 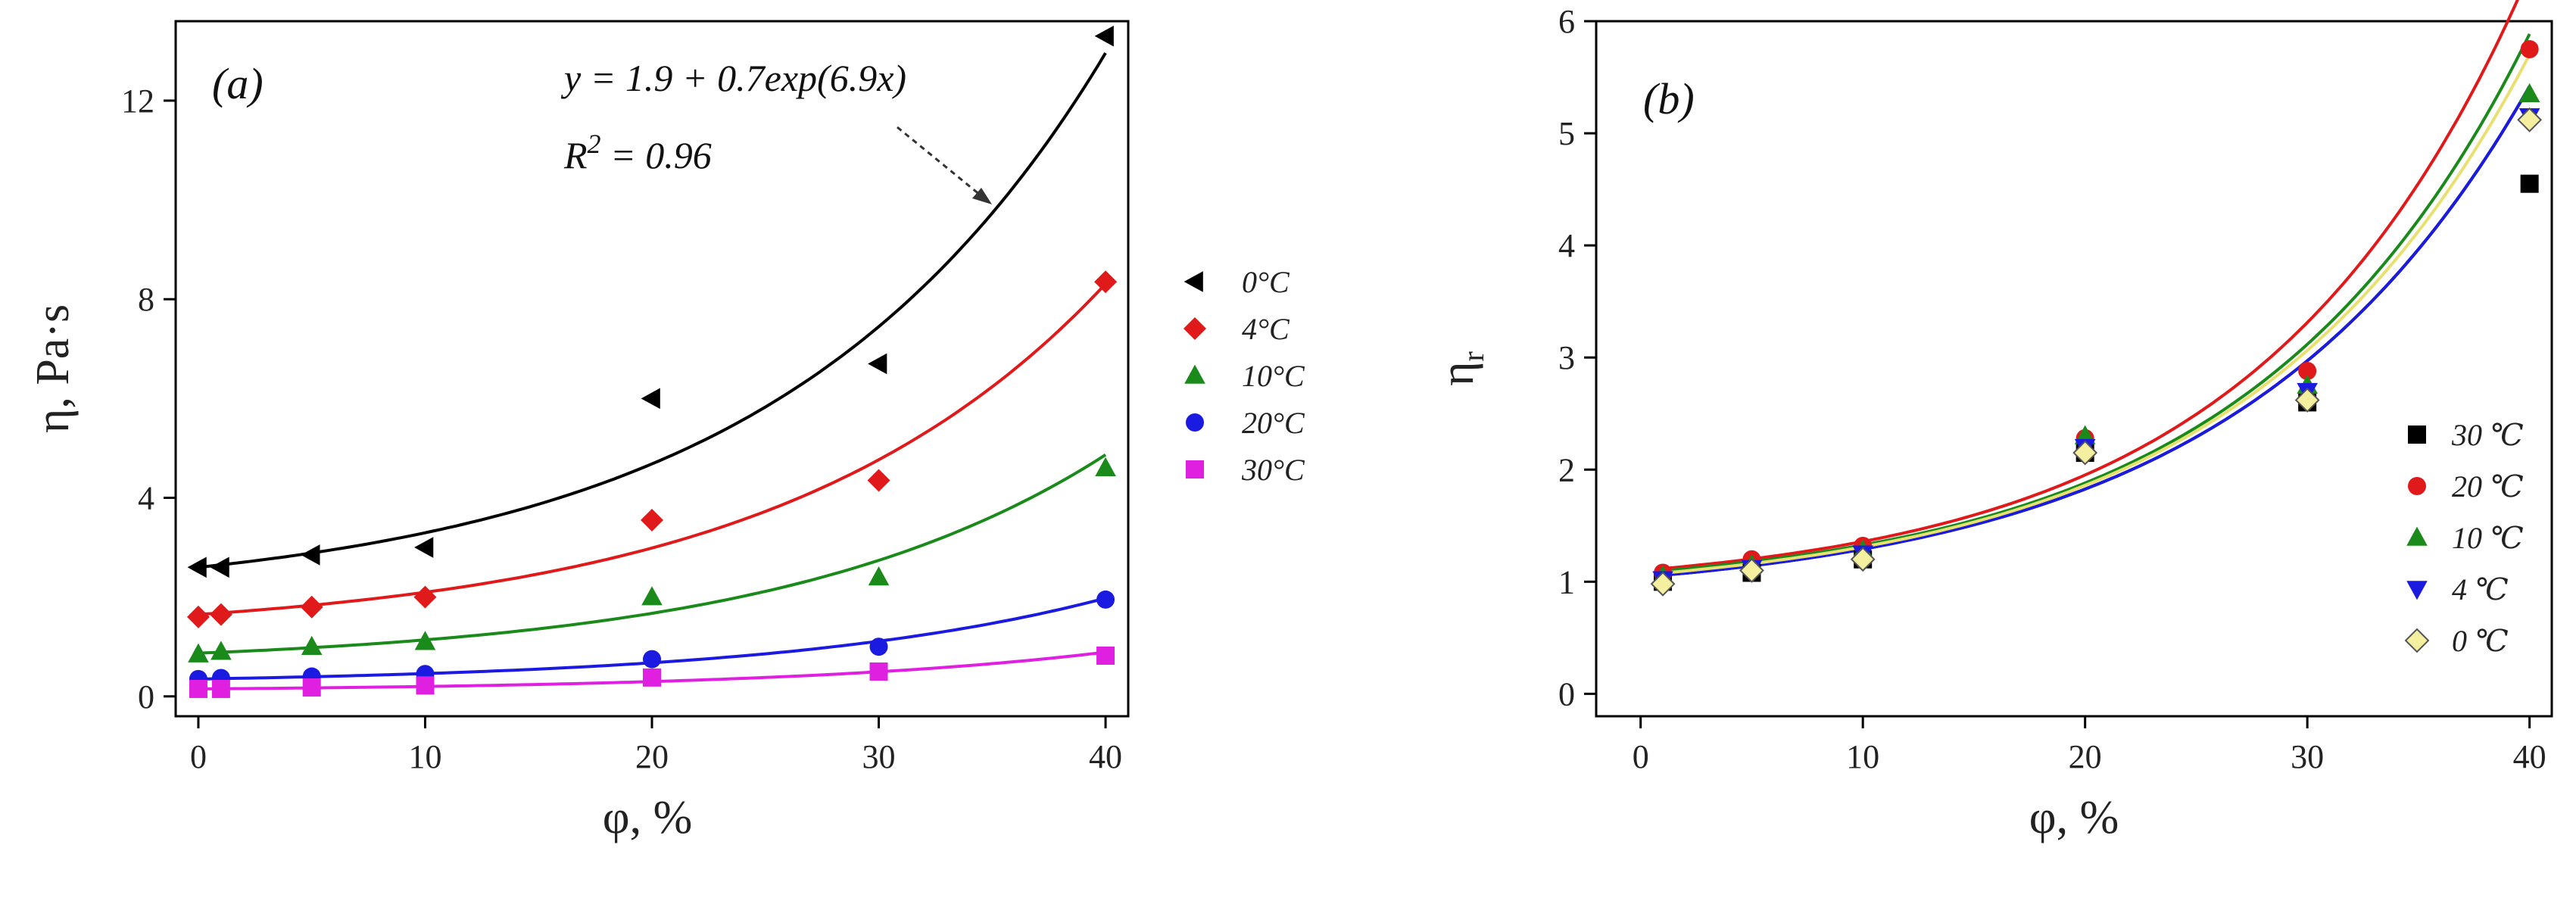 I want to click on data-point-s5-p5, so click(x=2307, y=401).